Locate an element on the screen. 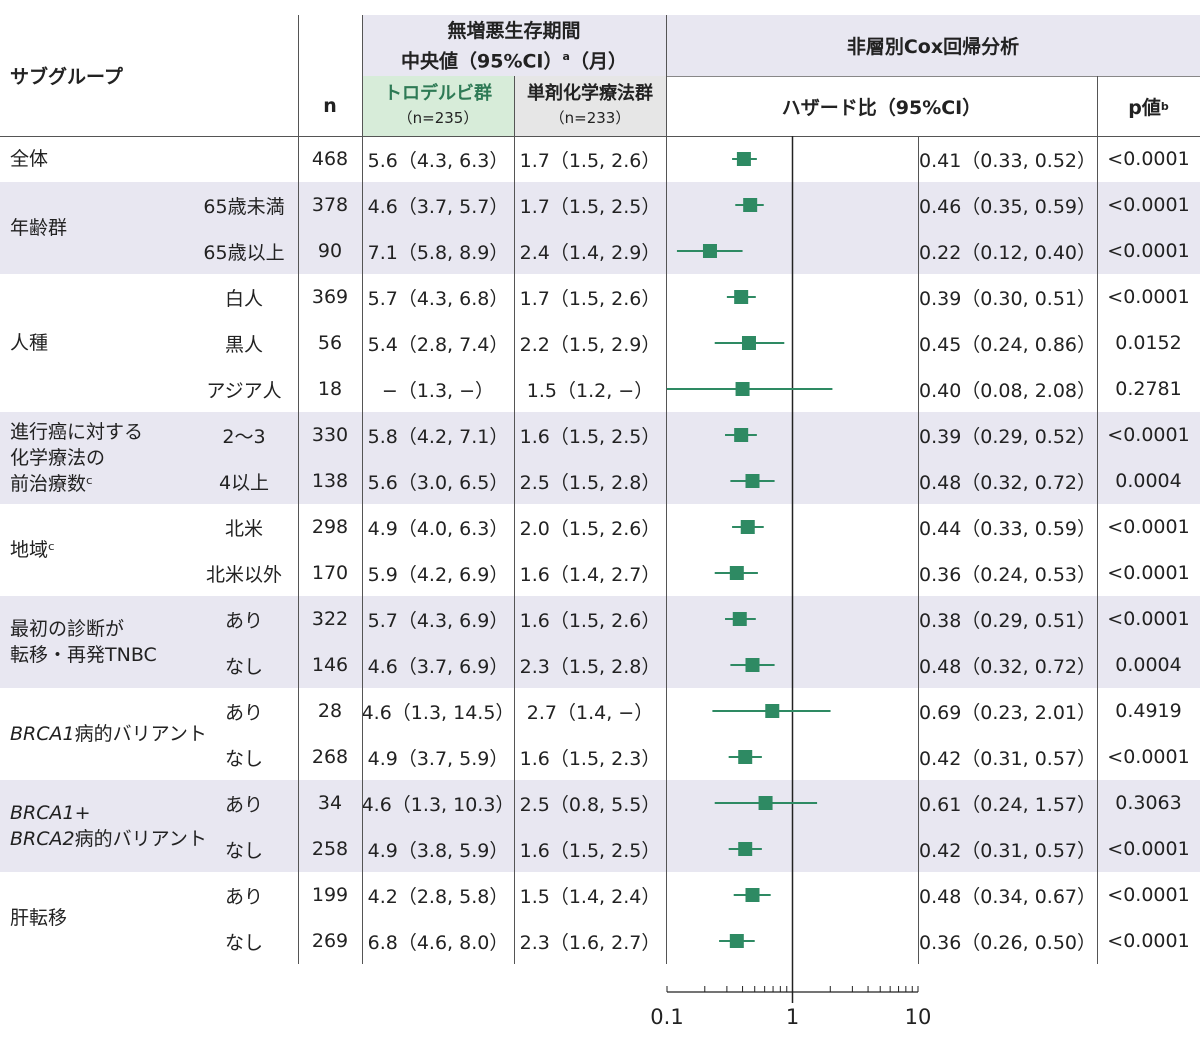 Image resolution: width=1200 pixels, height=1037 pixels. pfs-header: 無増悪生存期間 中央値（95%CI）a（月） is located at coordinates (514, 46).